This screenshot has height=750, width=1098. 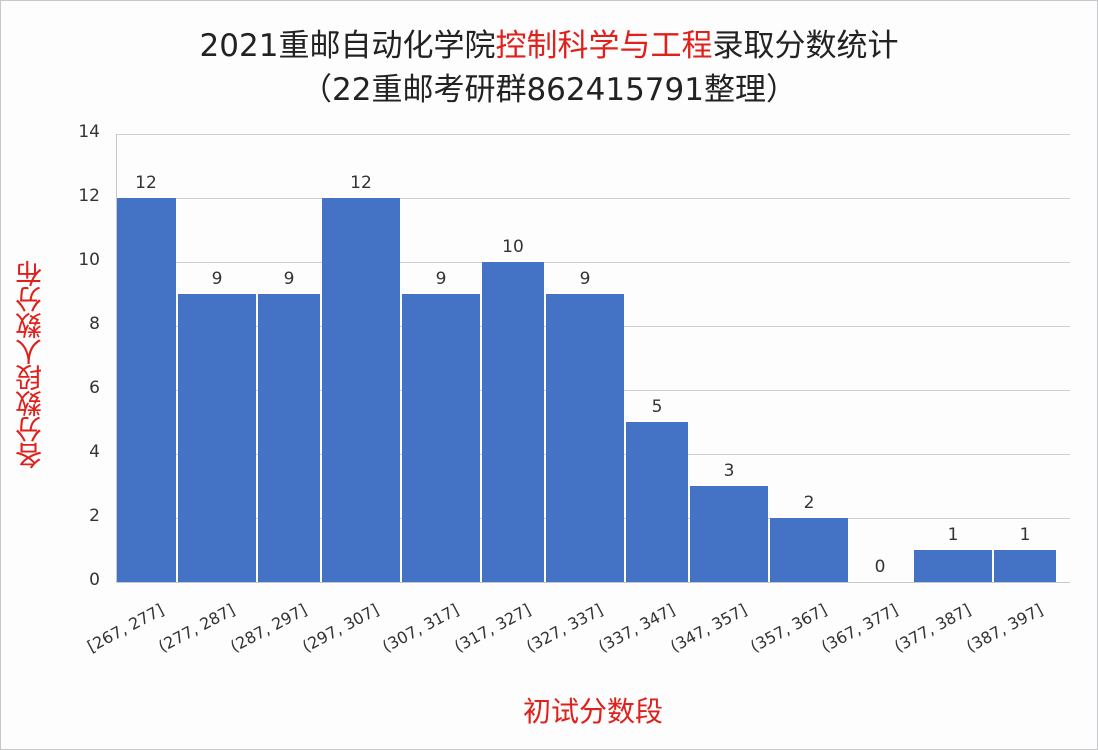 I want to click on chart-title-line2: （22重邮考研群862415791整理）, so click(x=549, y=90).